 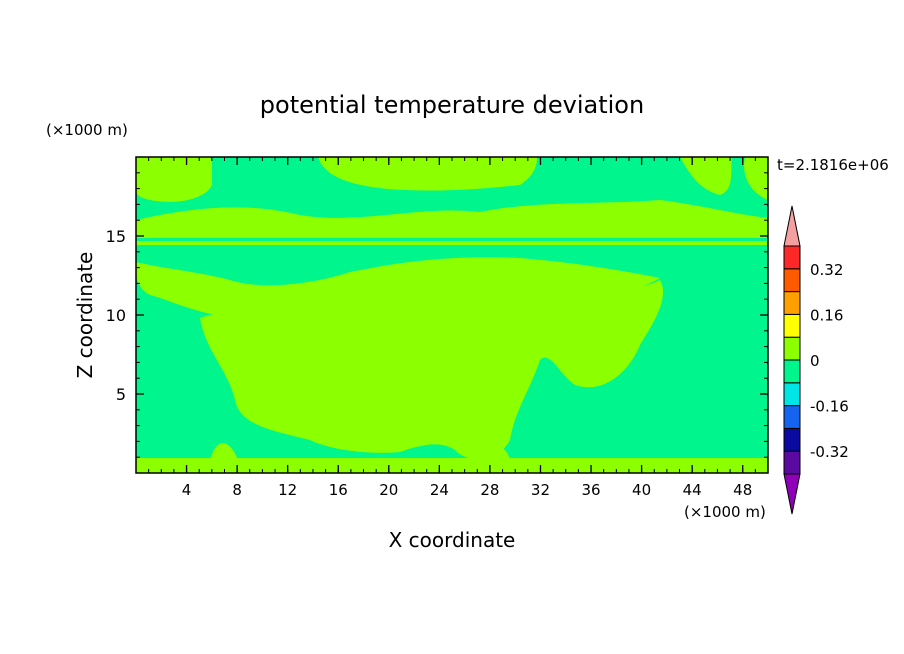 I want to click on colorbar, so click(x=792, y=360).